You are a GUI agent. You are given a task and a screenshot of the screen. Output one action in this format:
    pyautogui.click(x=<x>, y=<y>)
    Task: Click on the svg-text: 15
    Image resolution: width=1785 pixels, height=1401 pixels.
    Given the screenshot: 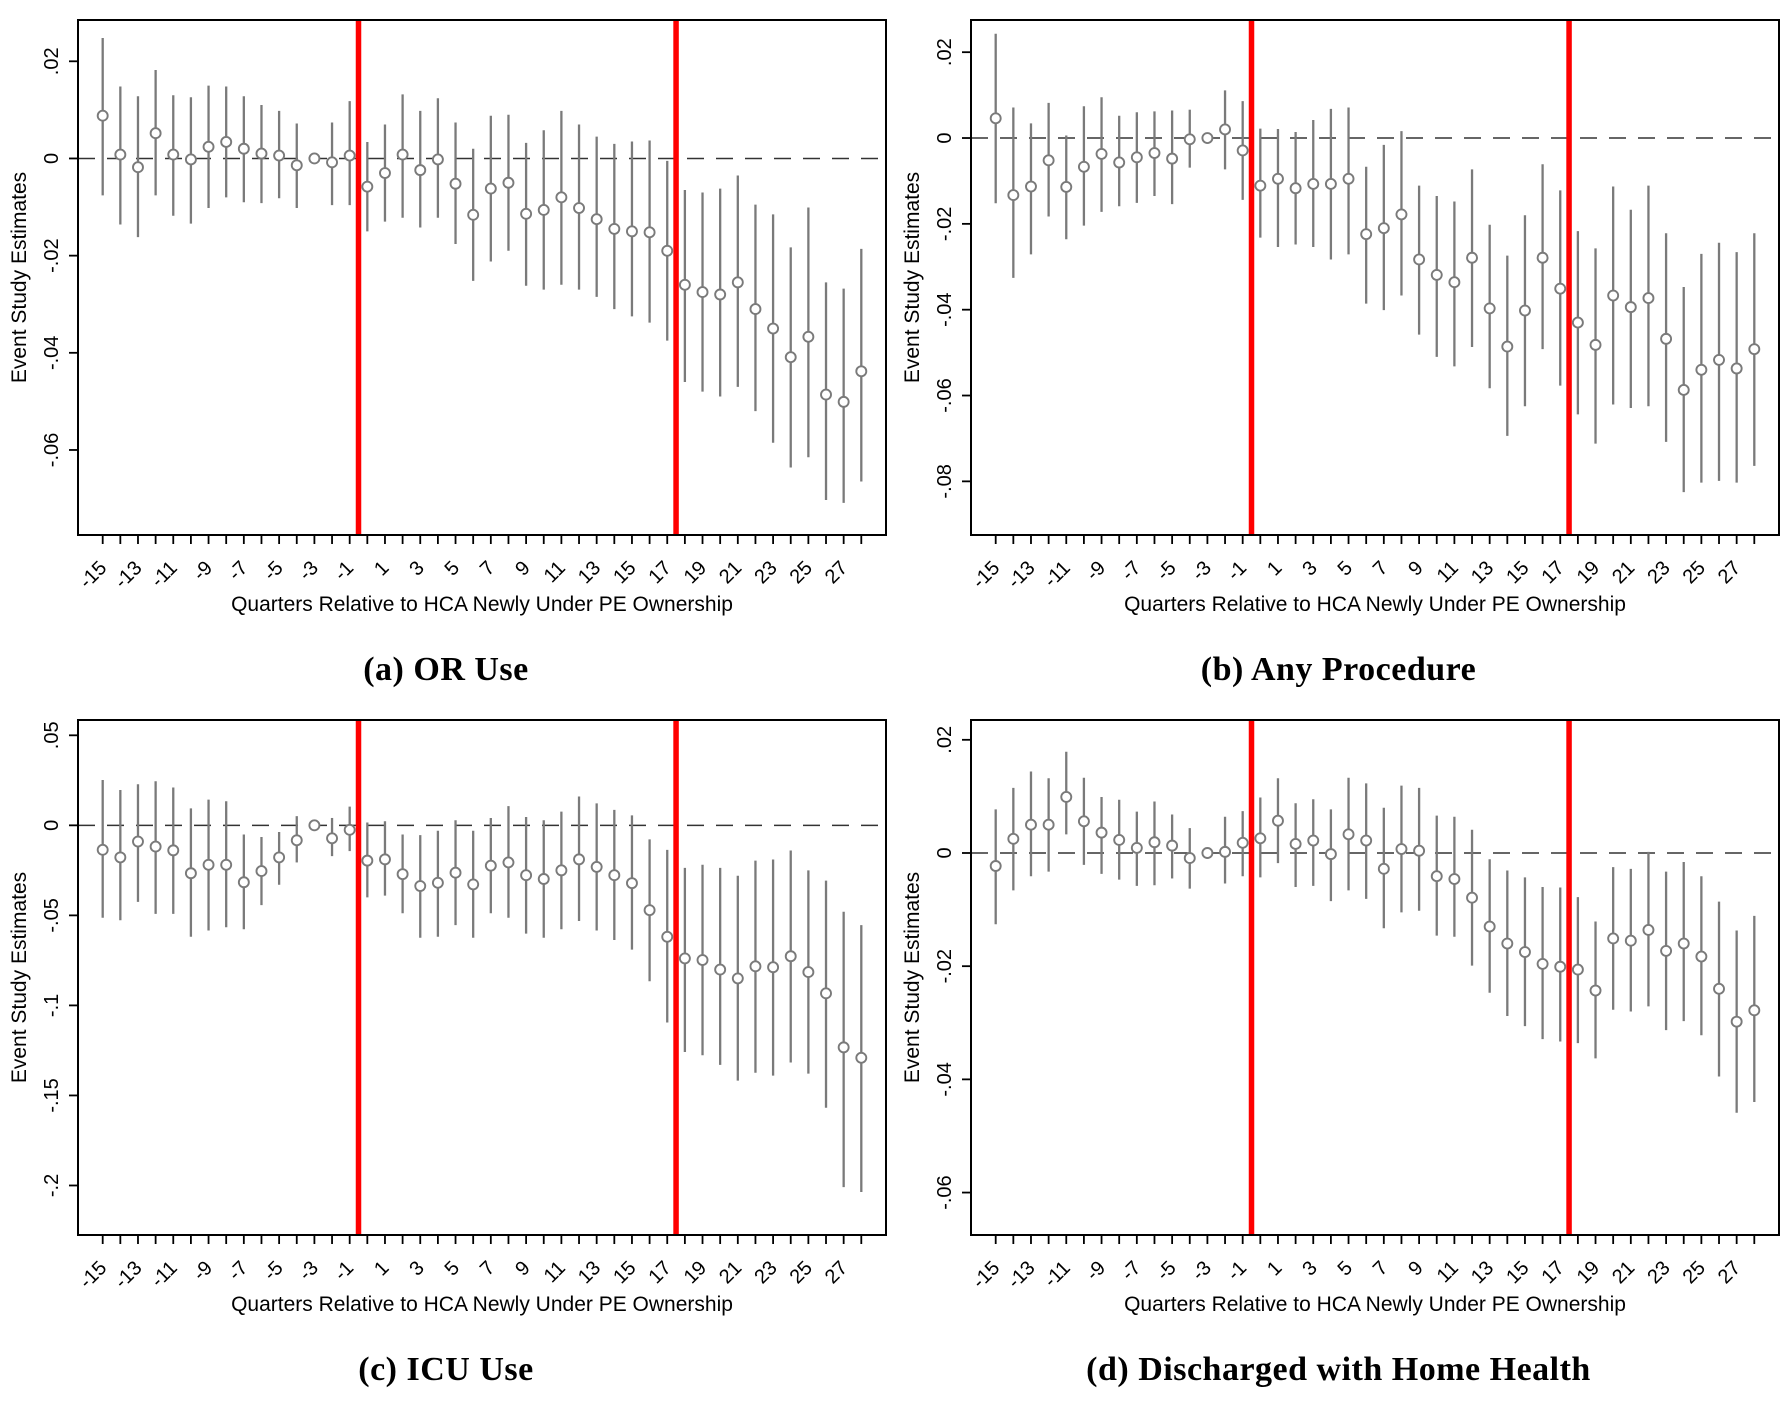 What is the action you would take?
    pyautogui.click(x=624, y=572)
    